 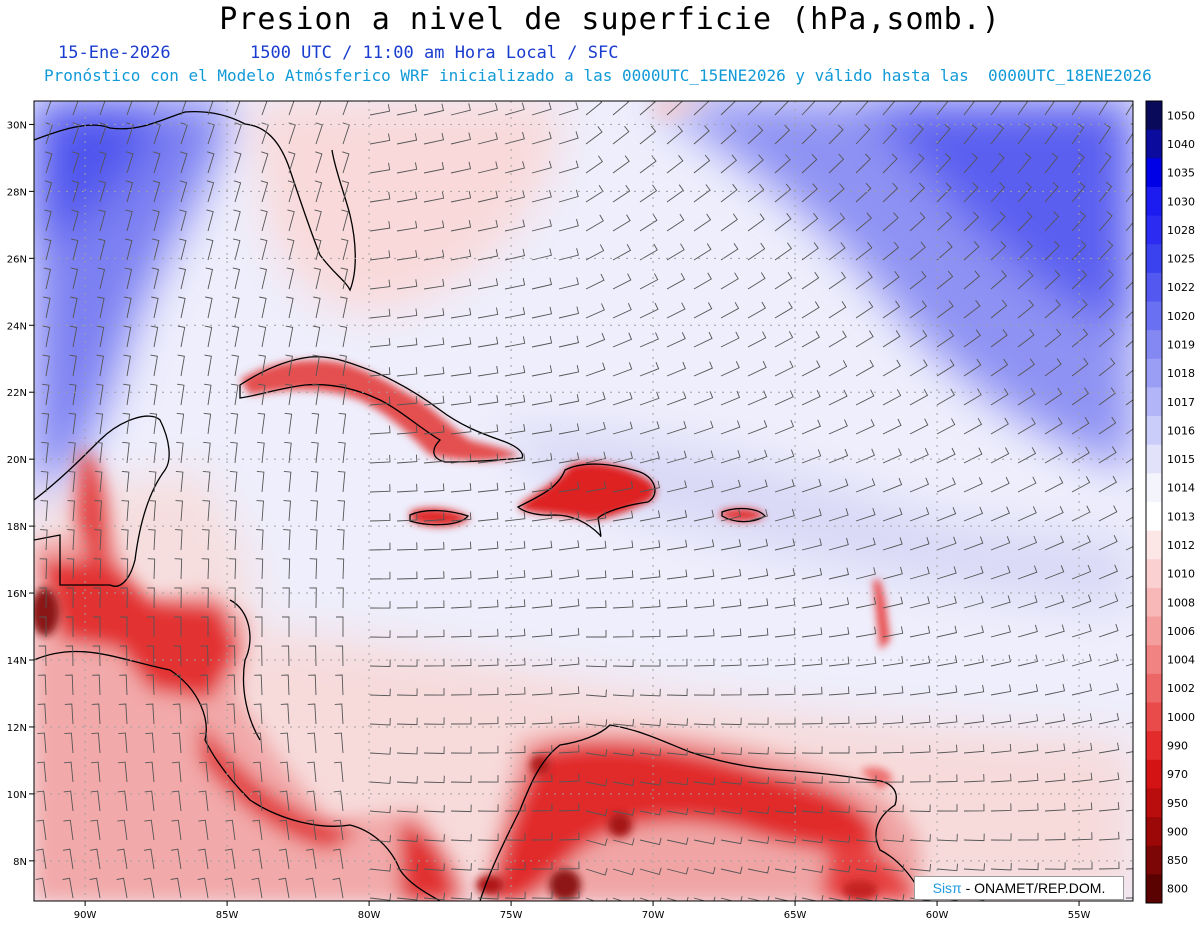 I want to click on legend-label: 1000, so click(x=1181, y=717).